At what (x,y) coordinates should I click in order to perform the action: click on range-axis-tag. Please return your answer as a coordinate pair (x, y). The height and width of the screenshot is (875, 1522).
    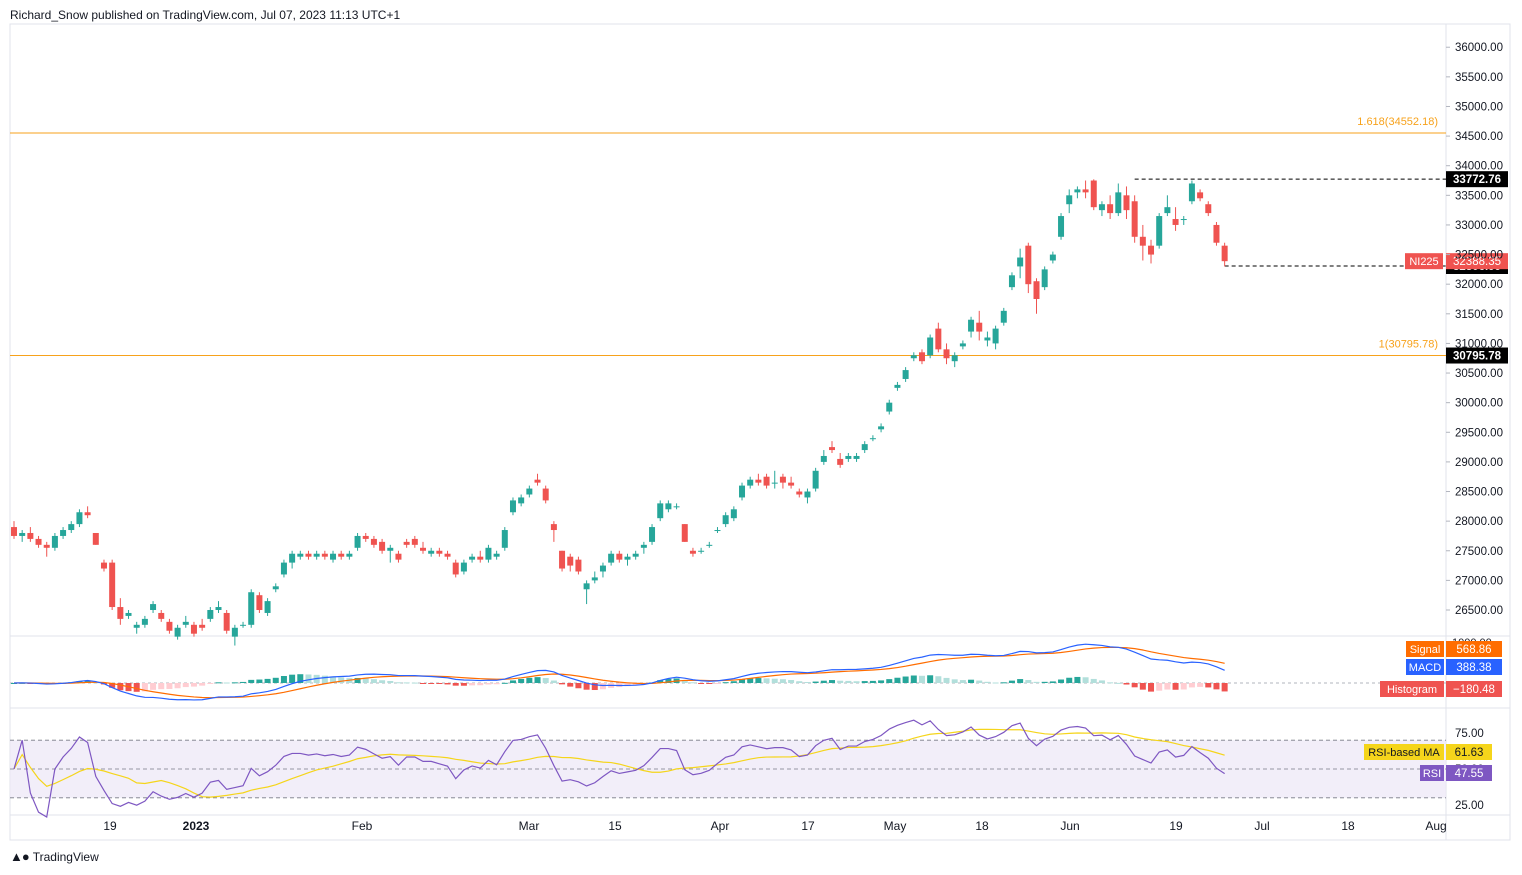
    Looking at the image, I should click on (1477, 179).